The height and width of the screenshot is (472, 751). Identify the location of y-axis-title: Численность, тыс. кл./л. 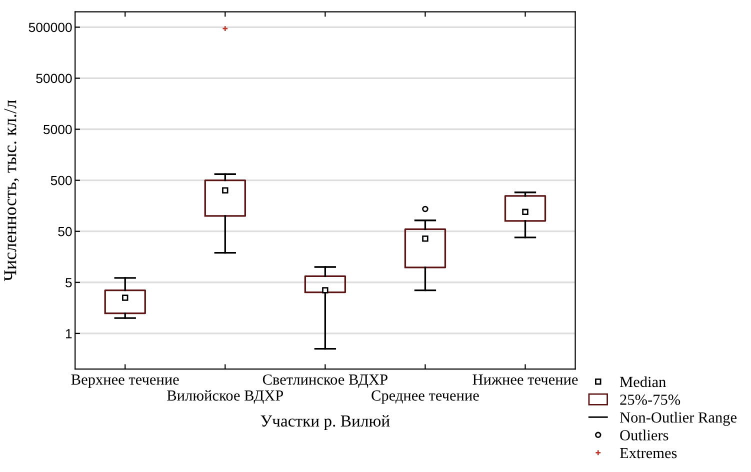
(11, 191).